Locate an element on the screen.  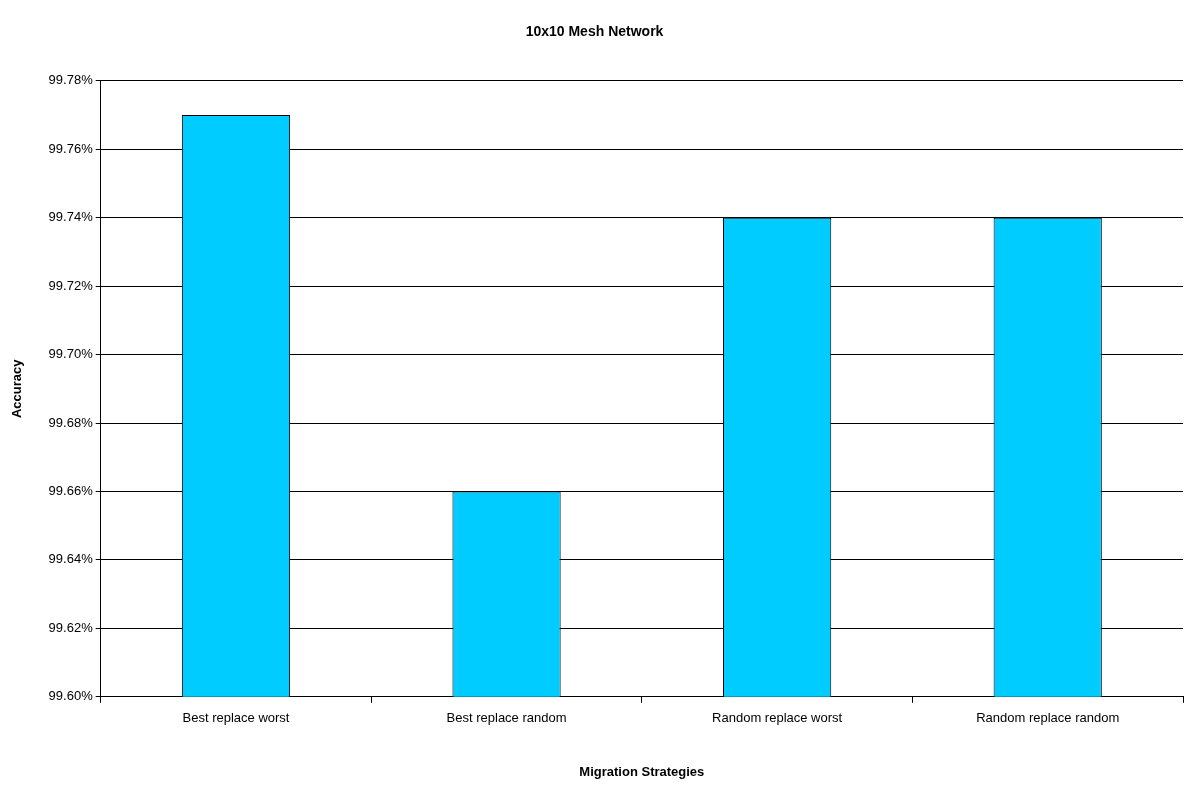
x-tick-label: Random replace worst is located at coordinates (777, 718).